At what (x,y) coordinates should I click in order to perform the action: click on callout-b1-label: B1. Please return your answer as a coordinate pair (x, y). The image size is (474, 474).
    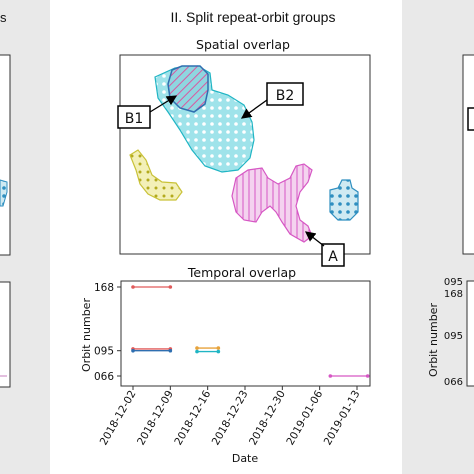
    Looking at the image, I should click on (134, 119).